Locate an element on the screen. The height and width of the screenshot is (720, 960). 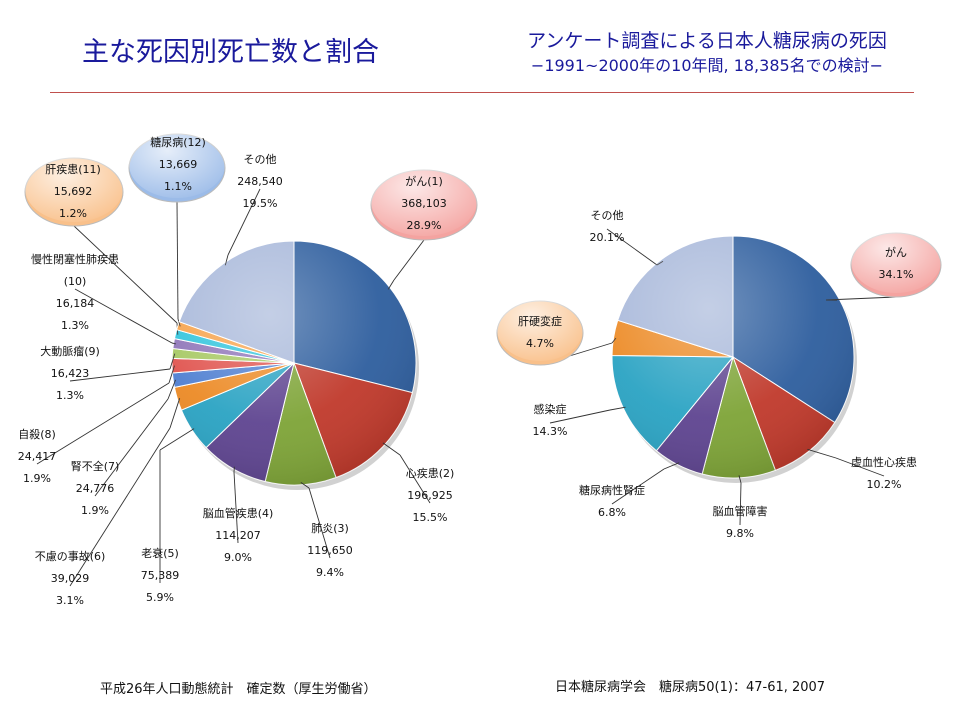
slice-label-腎不全: 1.9% is located at coordinates (95, 510).